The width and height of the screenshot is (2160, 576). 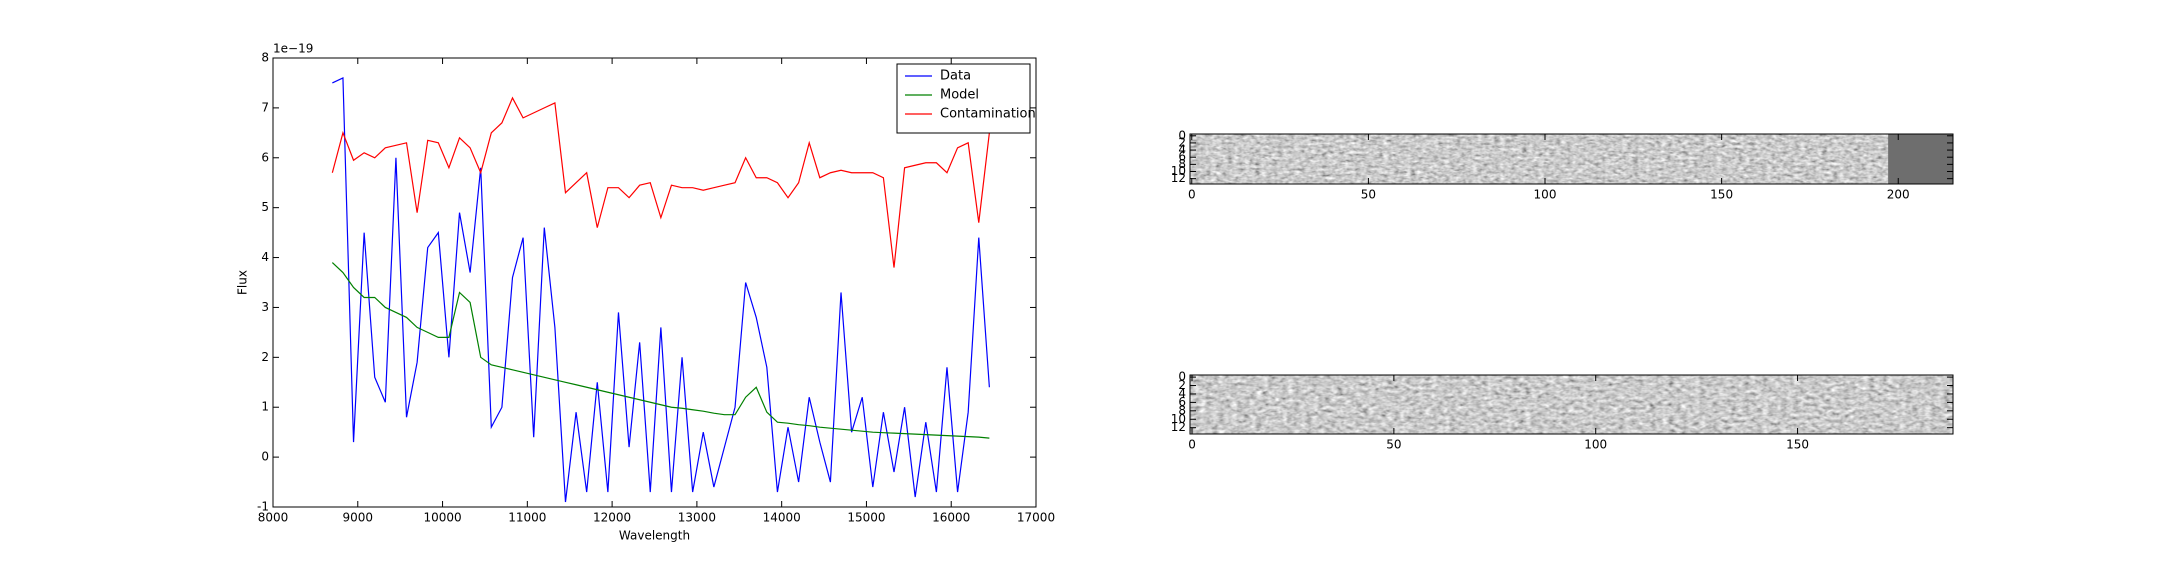 I want to click on x-tick-label: 200, so click(x=1898, y=195).